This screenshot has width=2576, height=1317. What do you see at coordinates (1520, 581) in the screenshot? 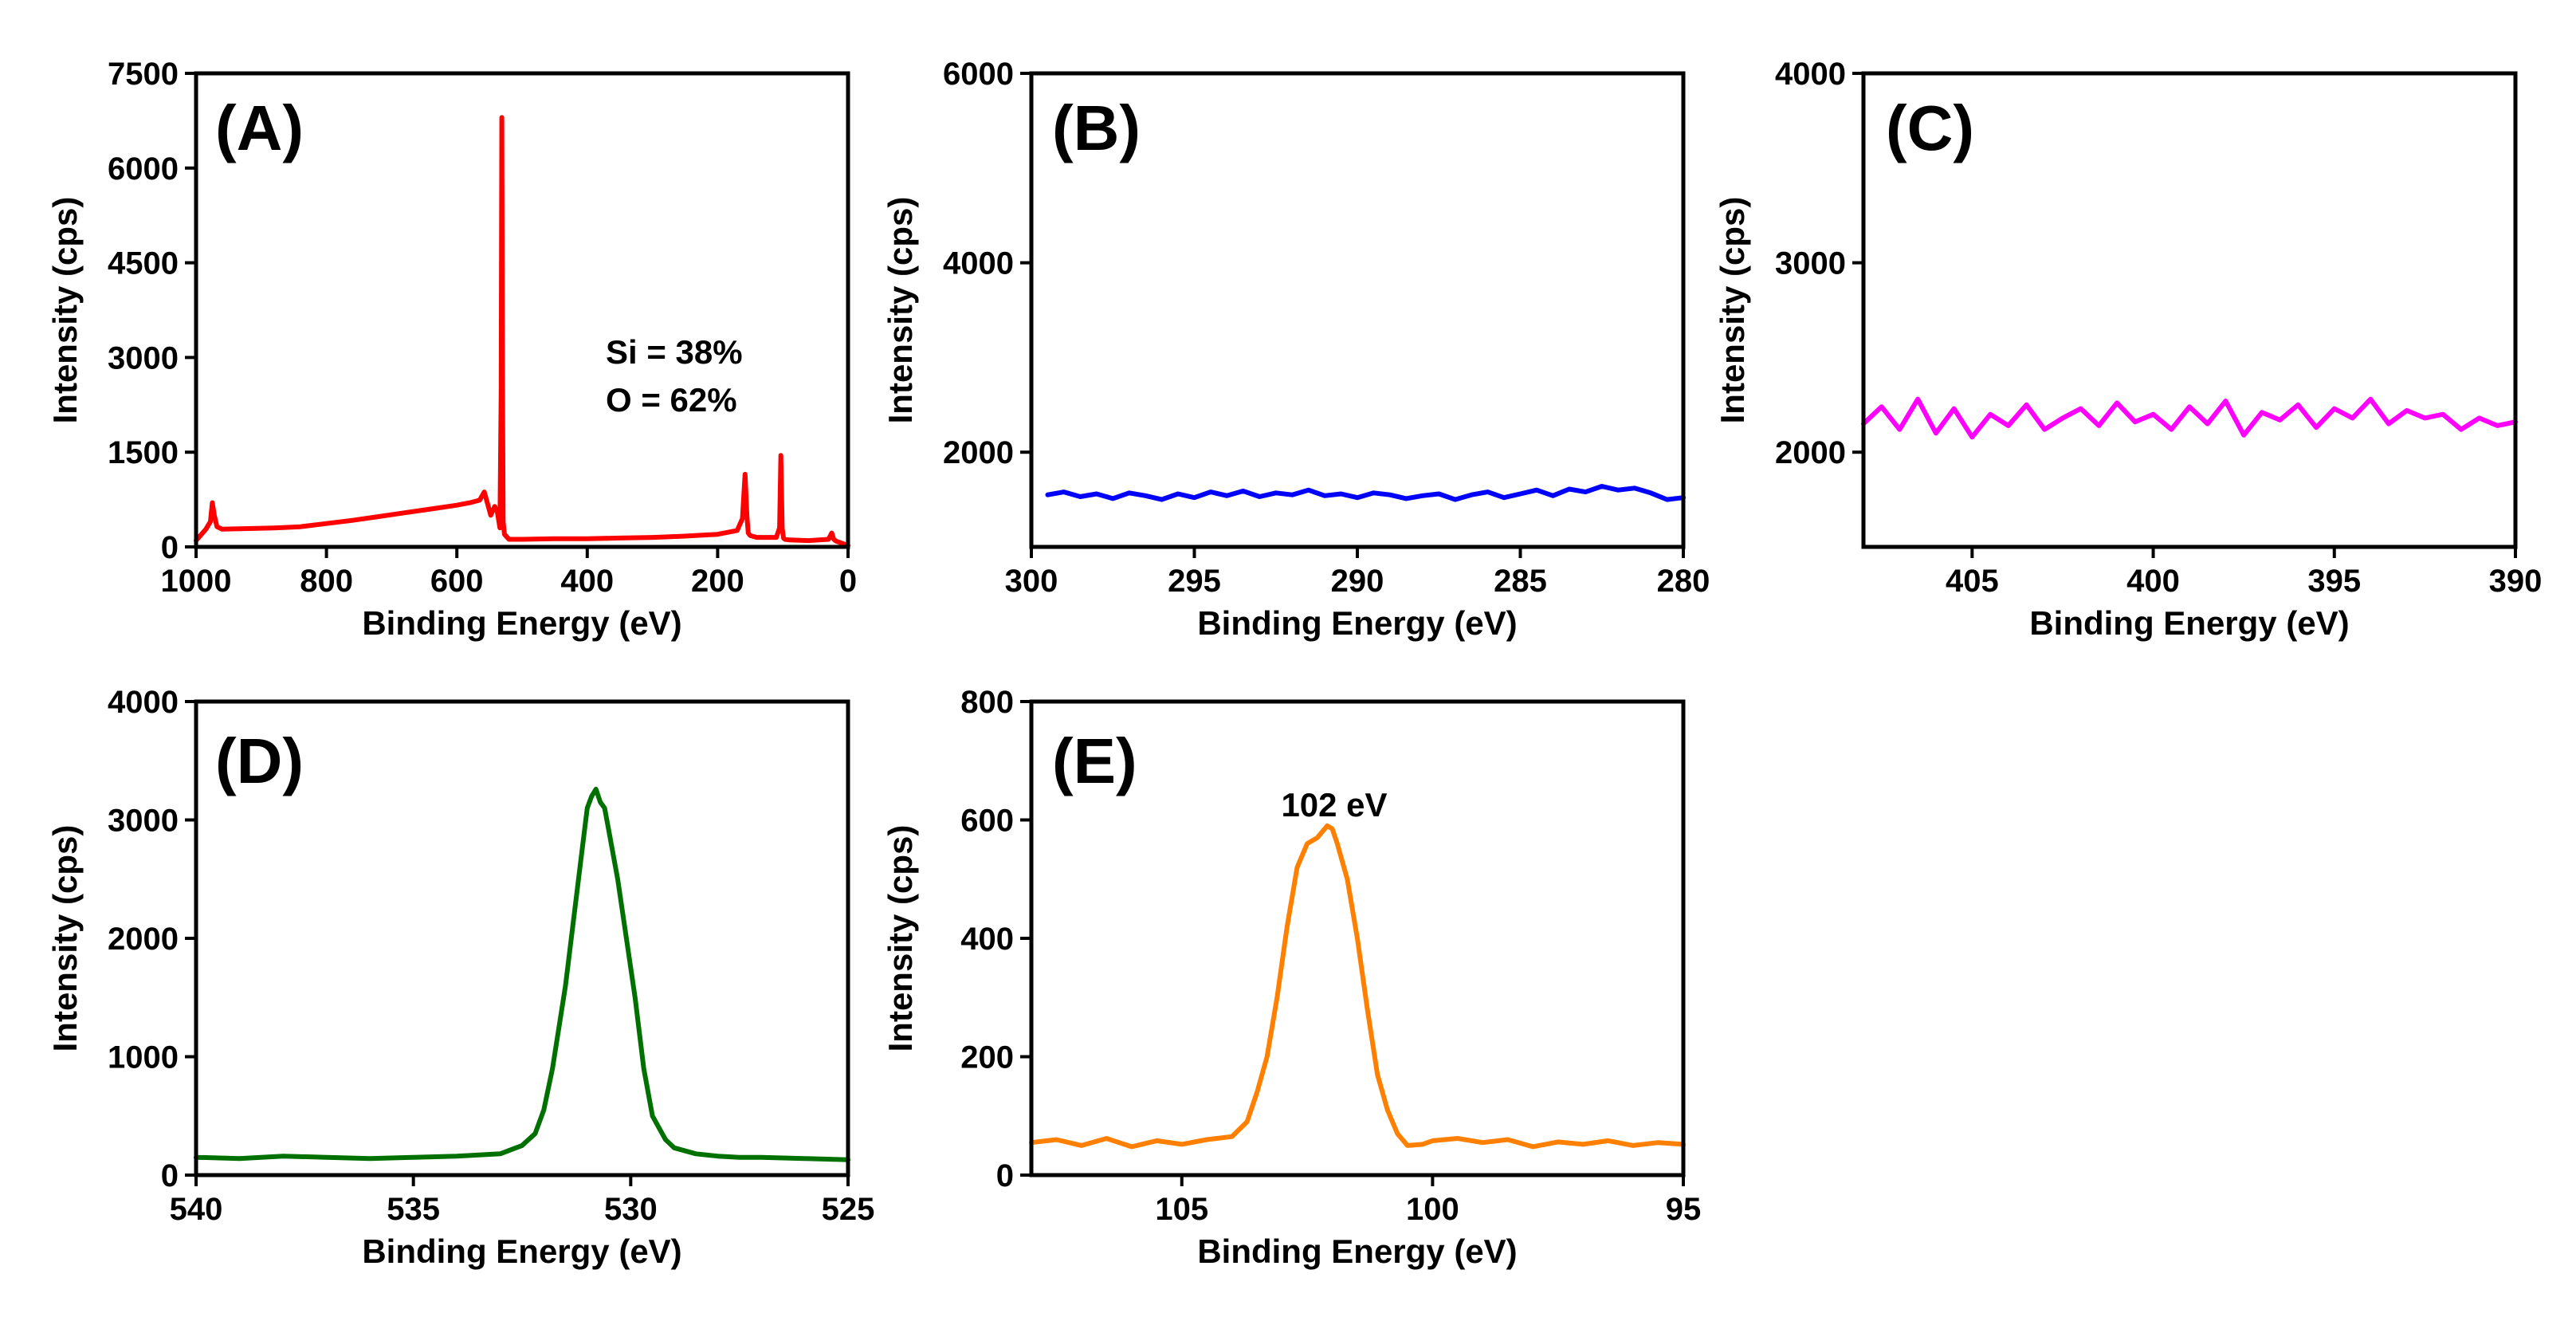
I see `x-tick-label: 285` at bounding box center [1520, 581].